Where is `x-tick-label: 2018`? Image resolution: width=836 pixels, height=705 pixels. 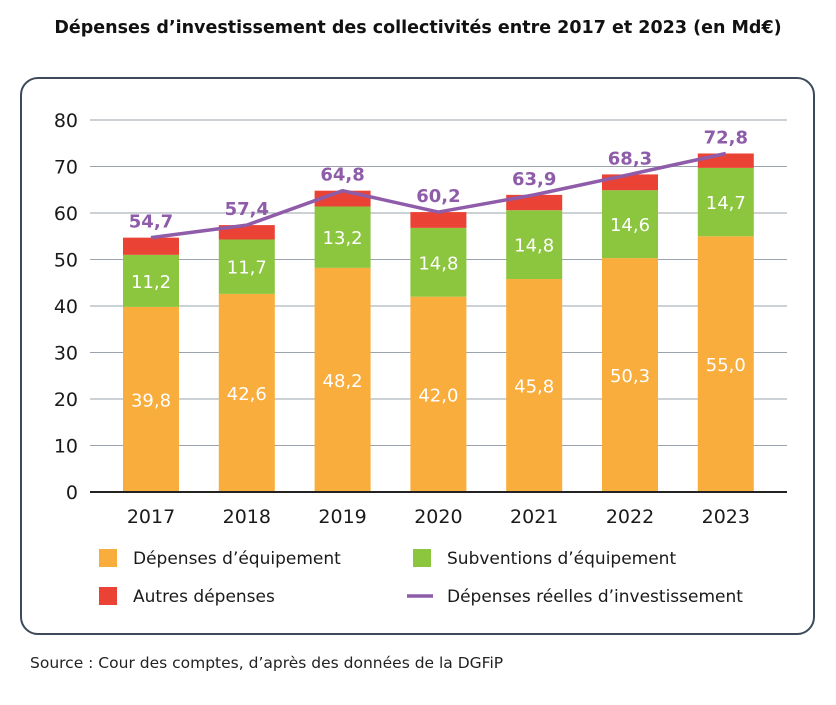 x-tick-label: 2018 is located at coordinates (247, 517).